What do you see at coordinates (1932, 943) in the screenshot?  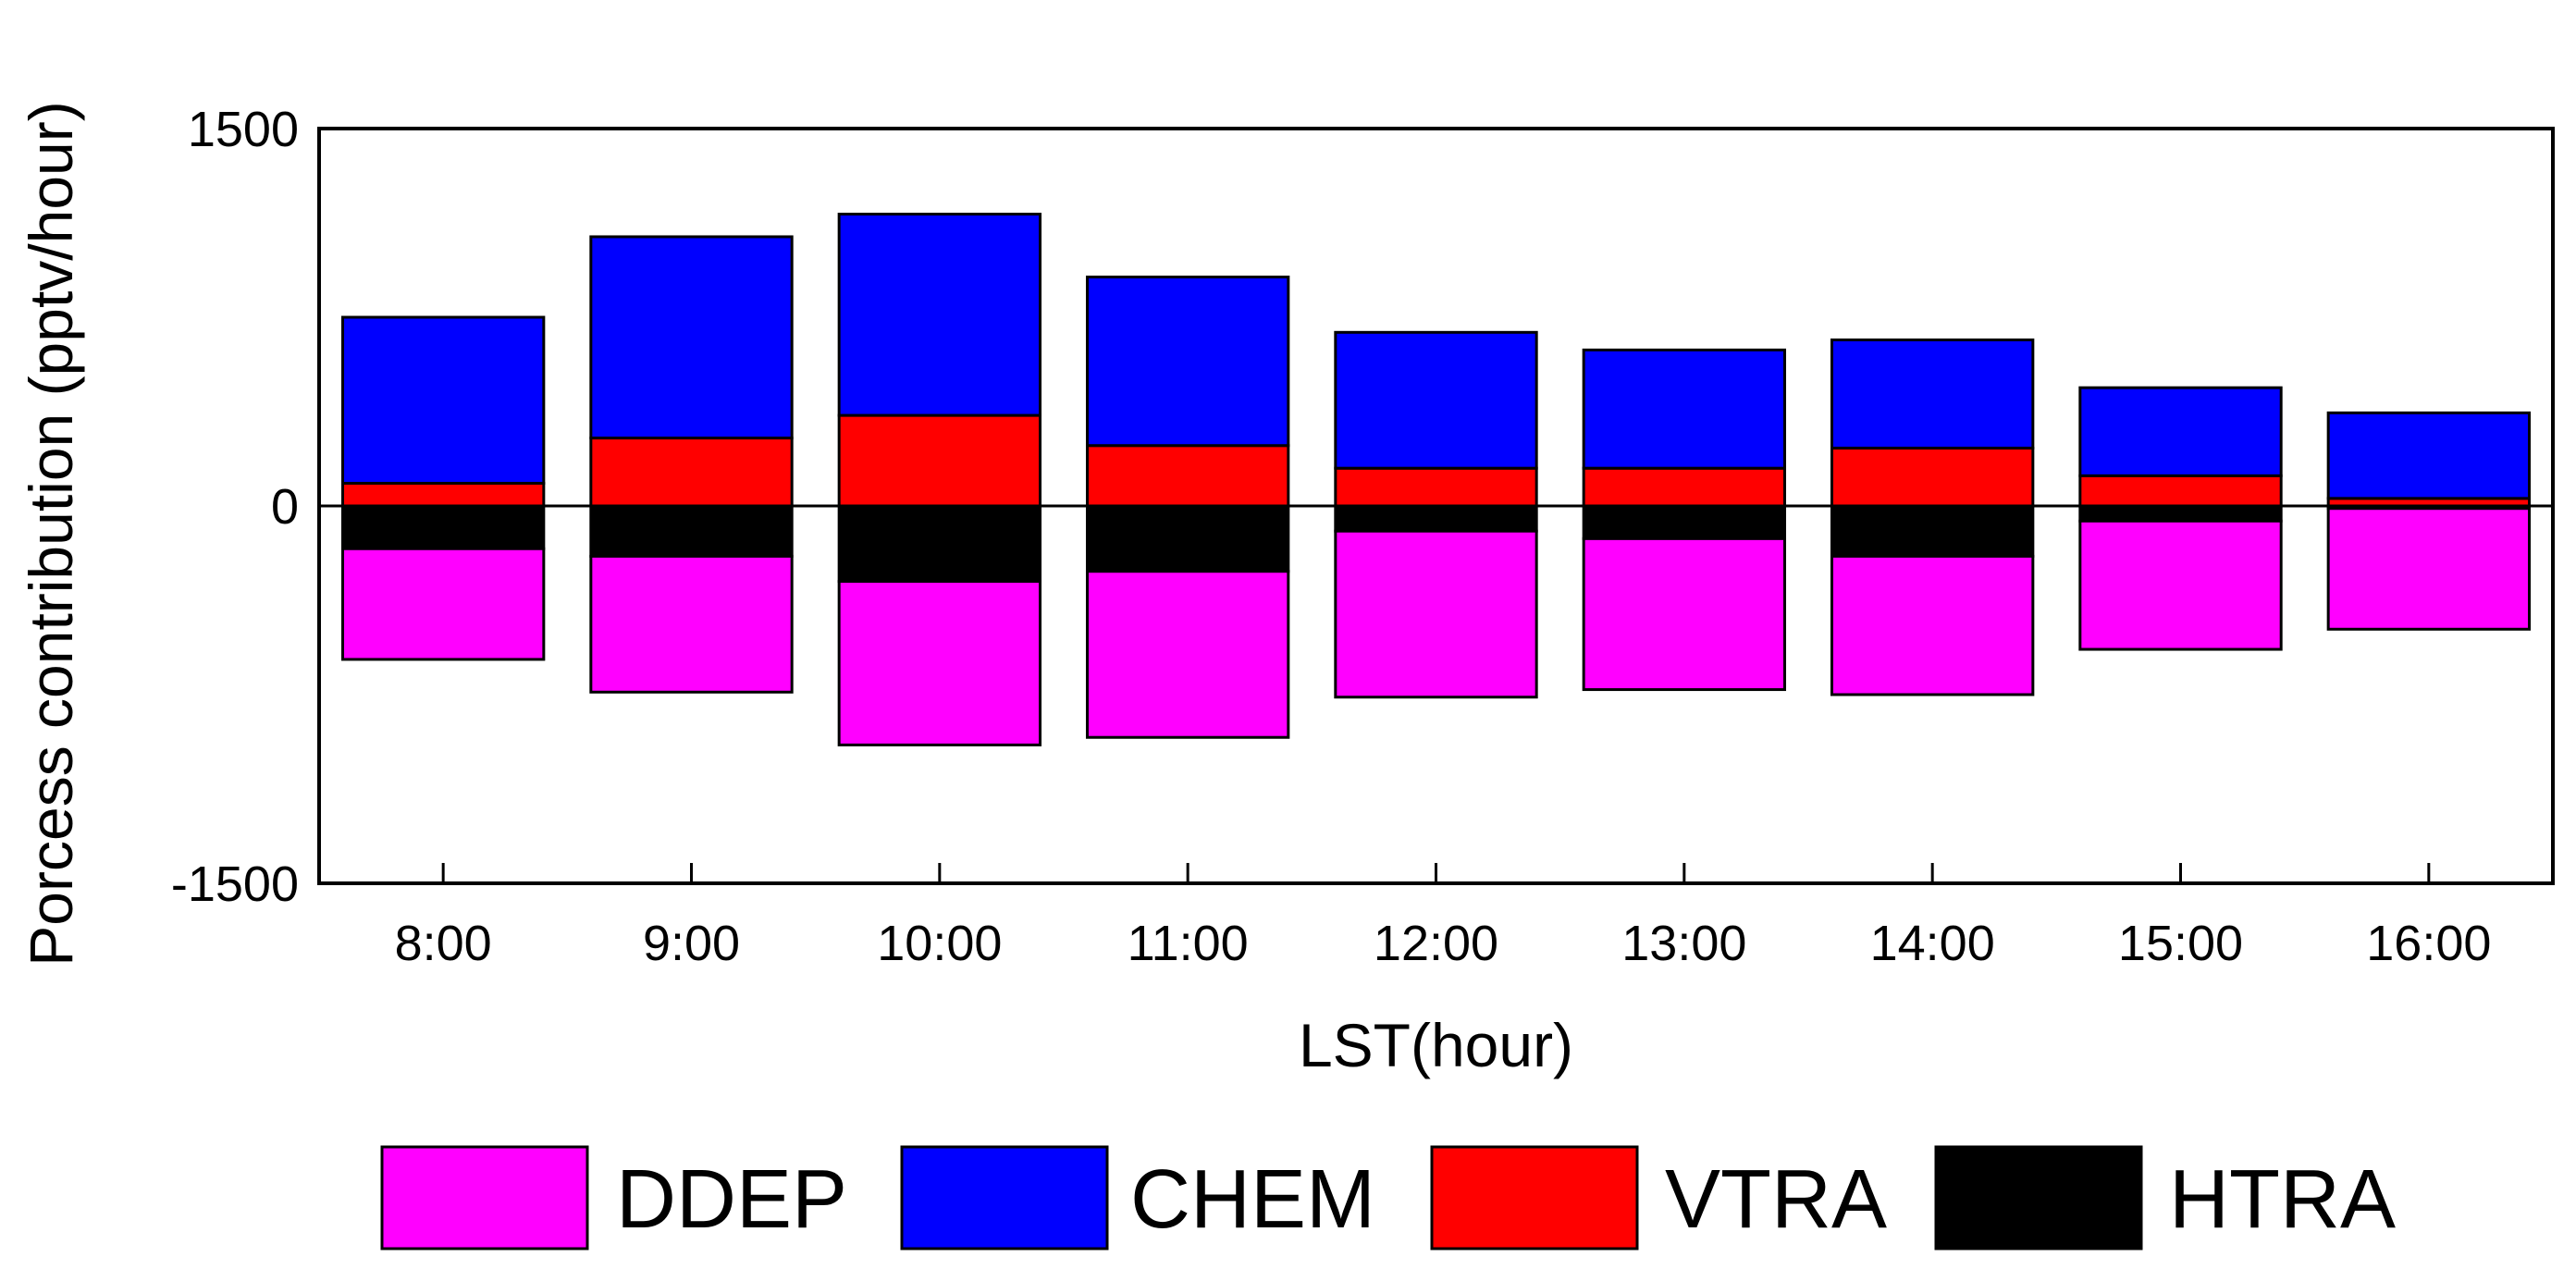 I see `x-tick-label: 14:00` at bounding box center [1932, 943].